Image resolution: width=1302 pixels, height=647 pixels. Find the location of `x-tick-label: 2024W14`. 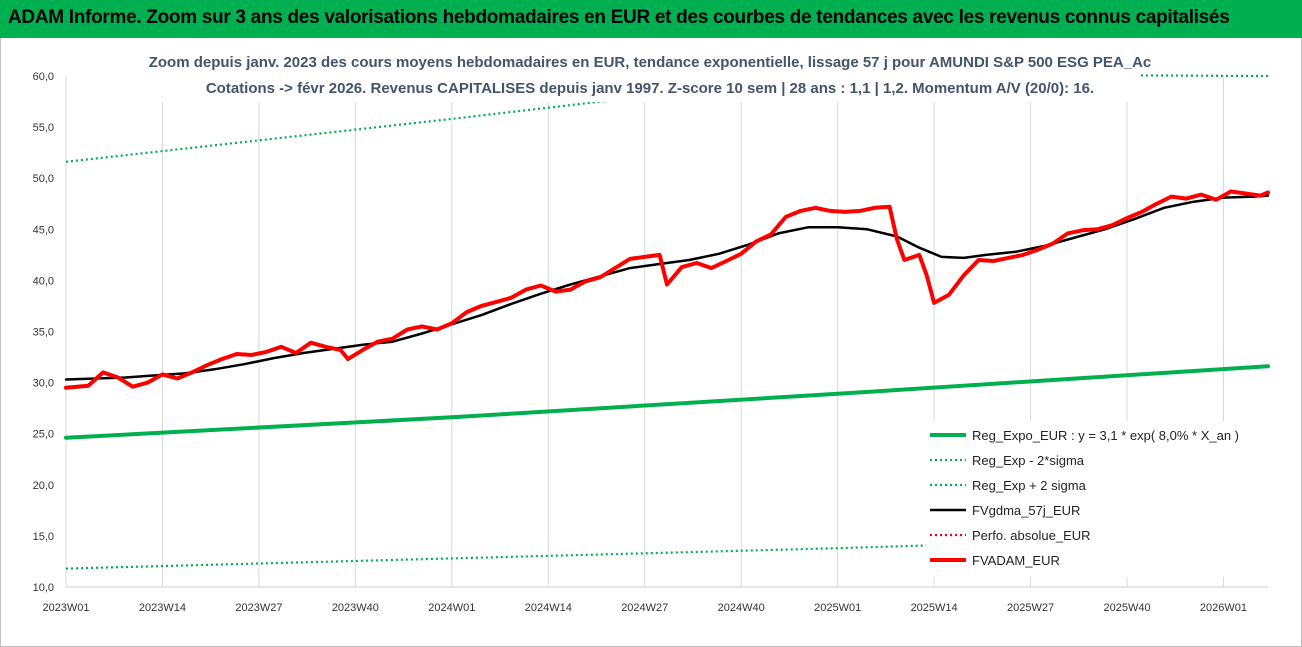

x-tick-label: 2024W14 is located at coordinates (548, 608).